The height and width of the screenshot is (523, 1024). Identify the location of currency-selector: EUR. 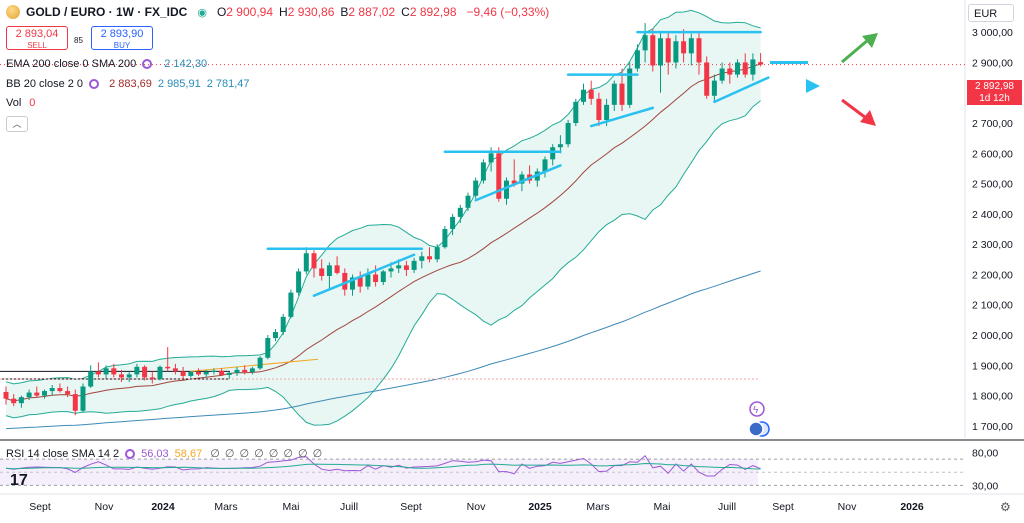
(991, 13).